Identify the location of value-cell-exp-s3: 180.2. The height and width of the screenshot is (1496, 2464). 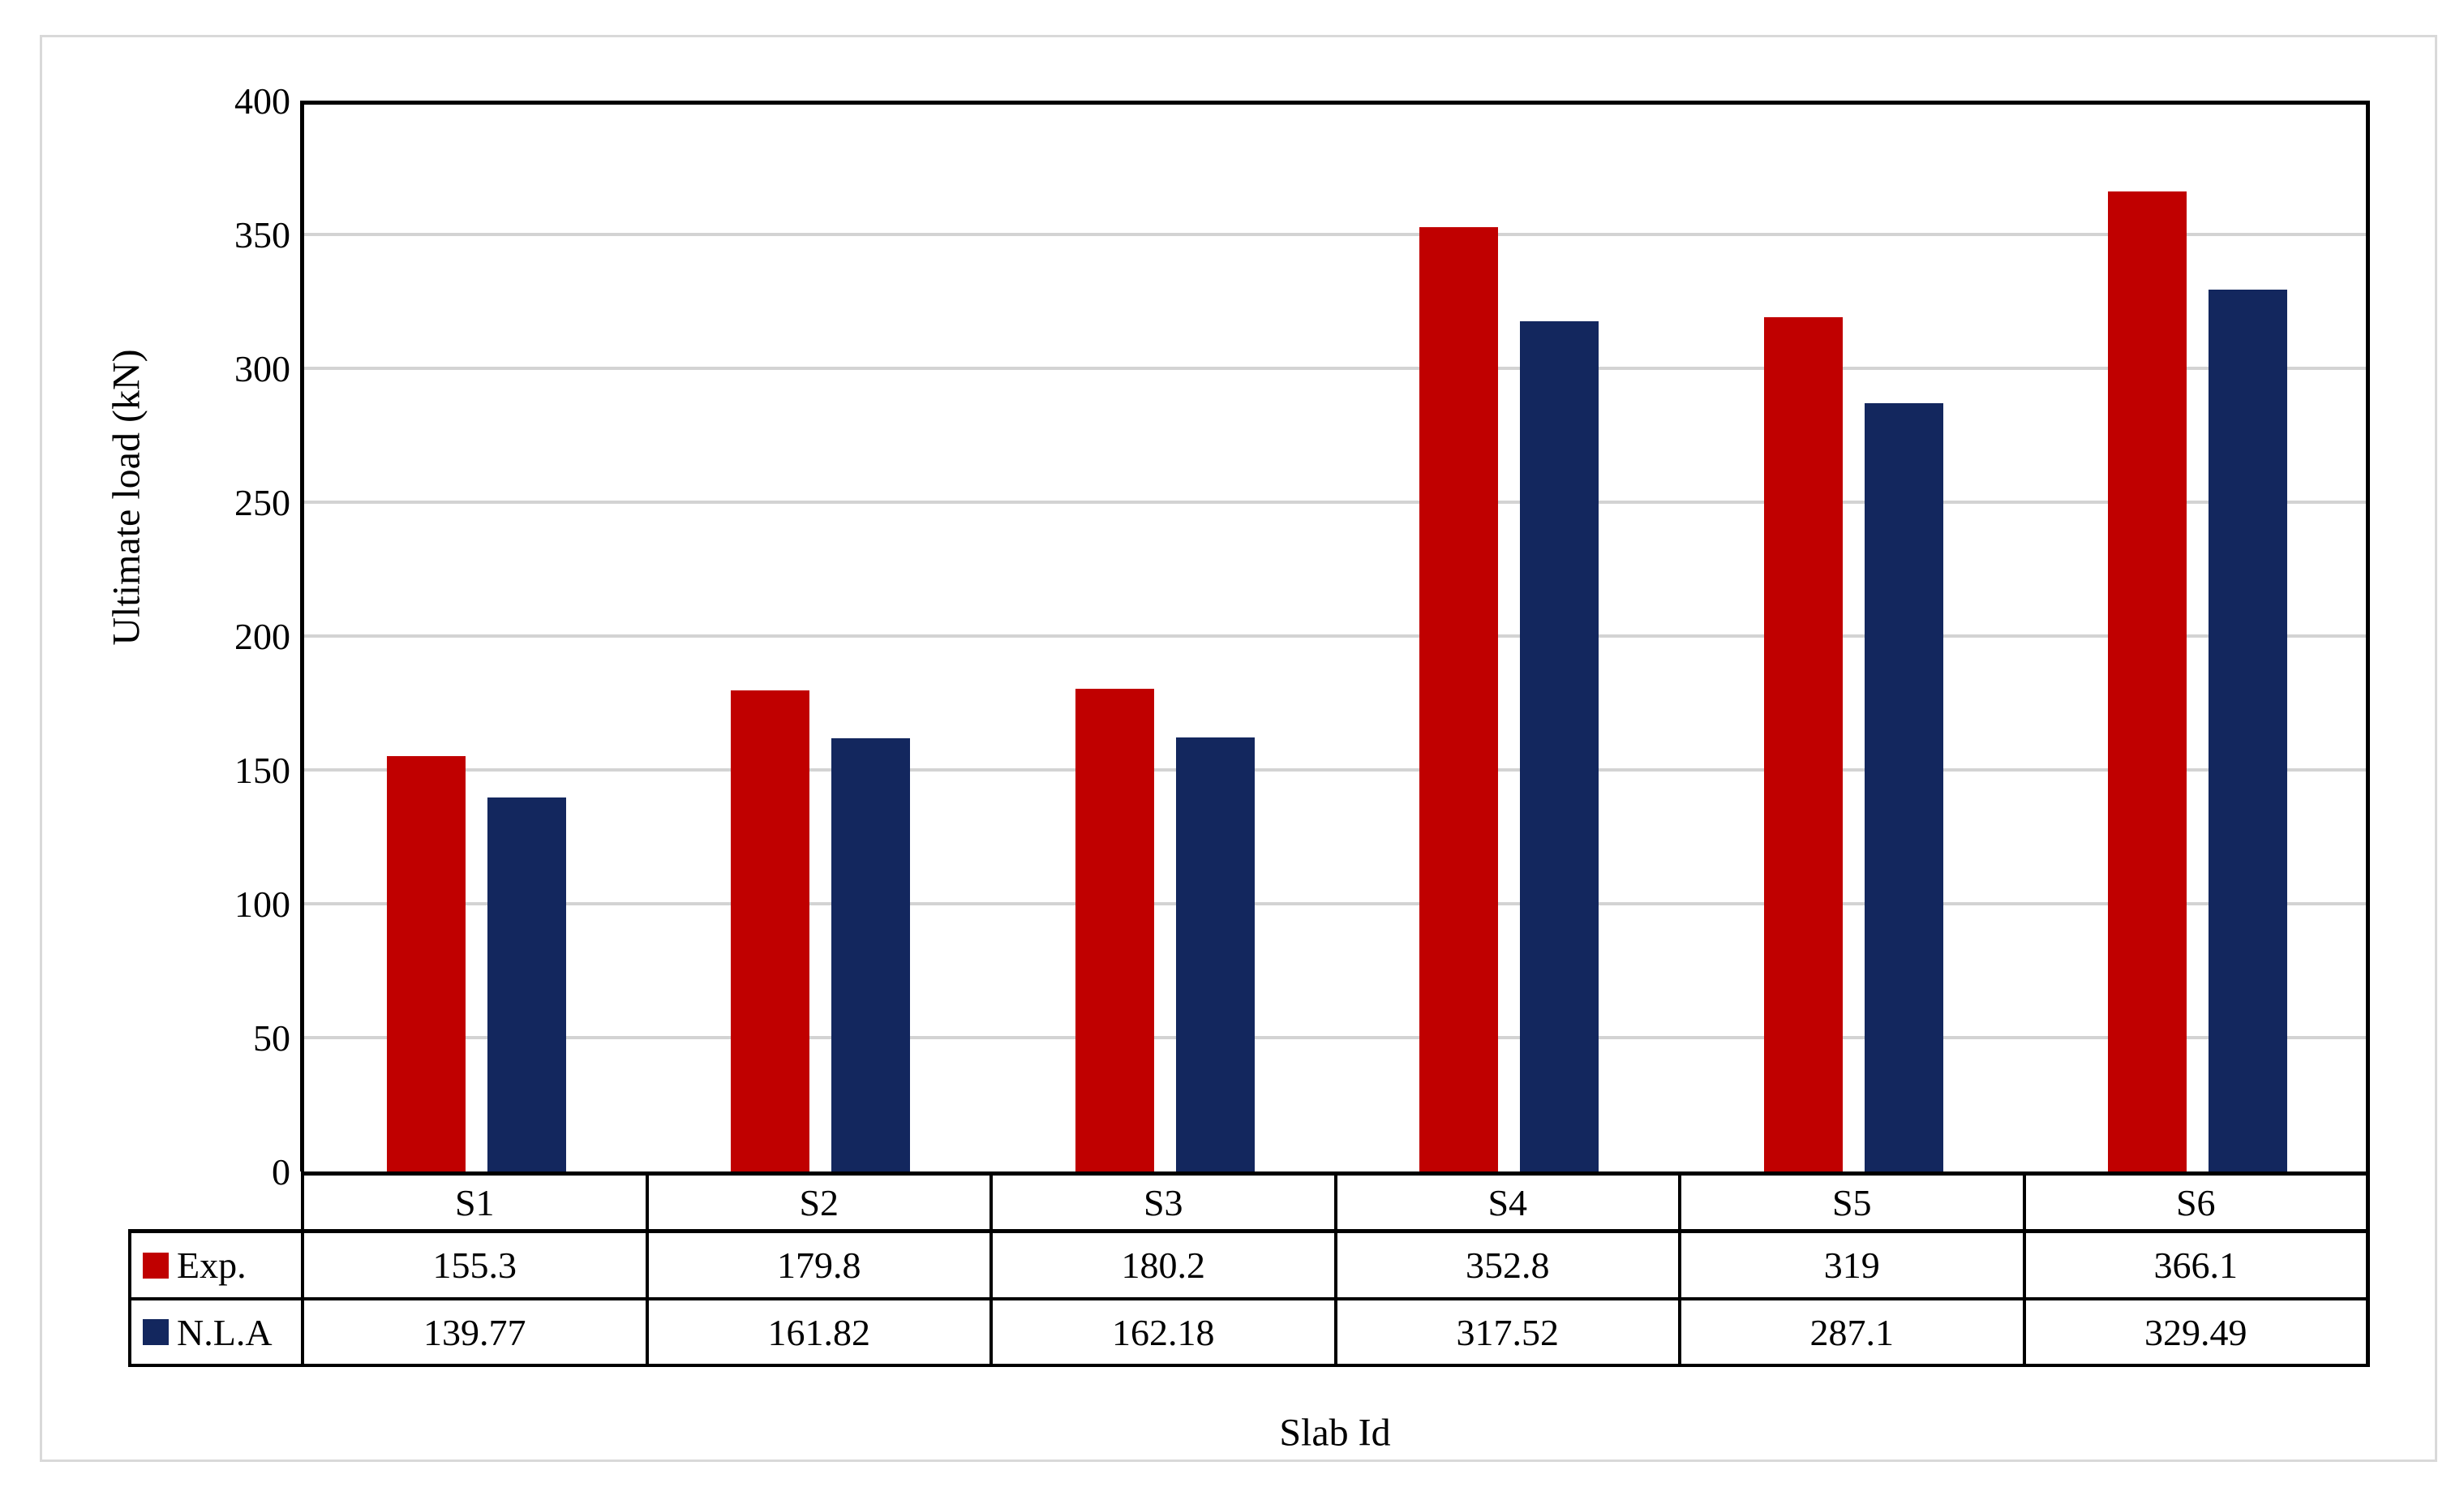
(1165, 1267).